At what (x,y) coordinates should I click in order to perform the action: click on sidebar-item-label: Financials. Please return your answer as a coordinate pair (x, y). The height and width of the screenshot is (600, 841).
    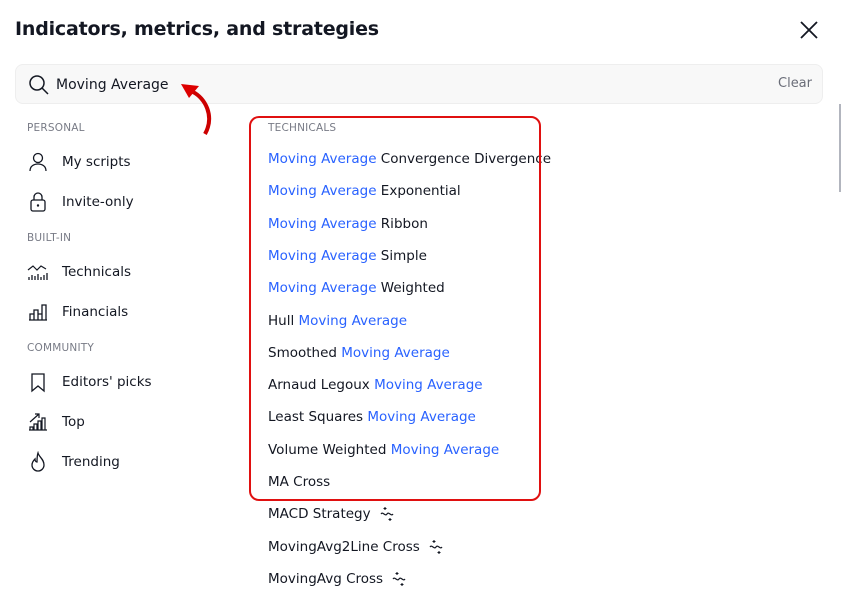
    Looking at the image, I should click on (95, 312).